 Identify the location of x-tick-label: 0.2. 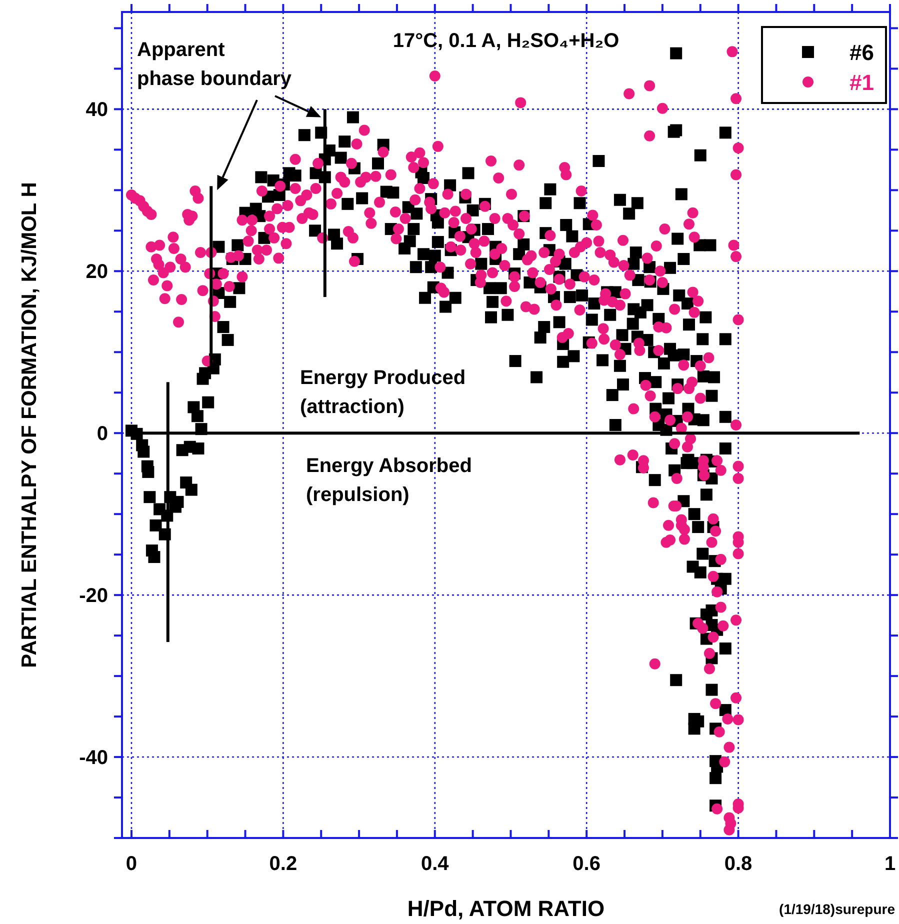
(283, 864).